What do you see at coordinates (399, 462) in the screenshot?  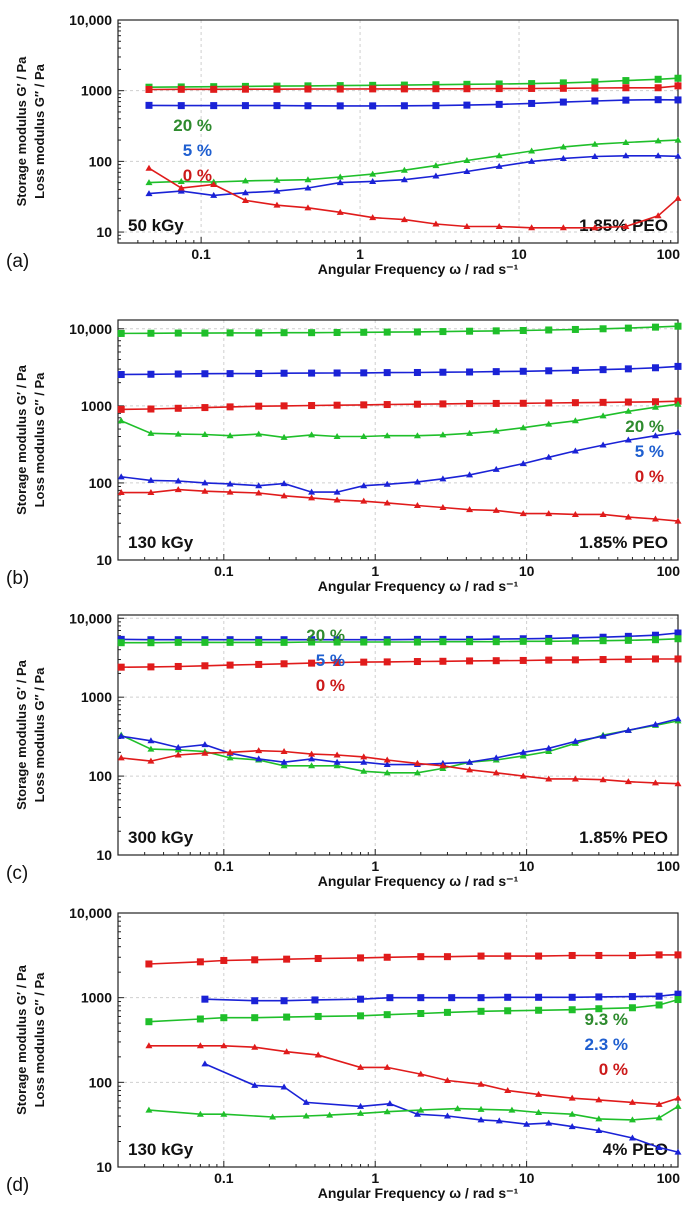 I see `series-blue-triangle` at bounding box center [399, 462].